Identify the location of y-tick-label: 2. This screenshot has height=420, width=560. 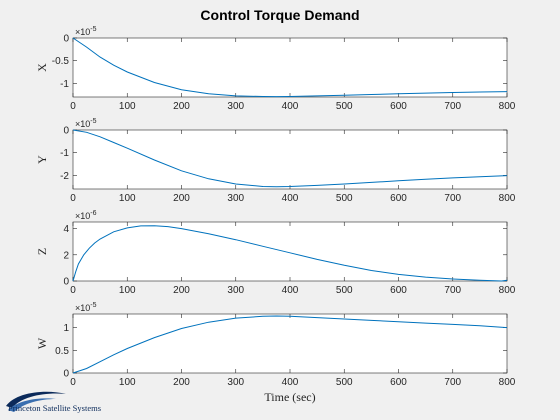
(66, 255).